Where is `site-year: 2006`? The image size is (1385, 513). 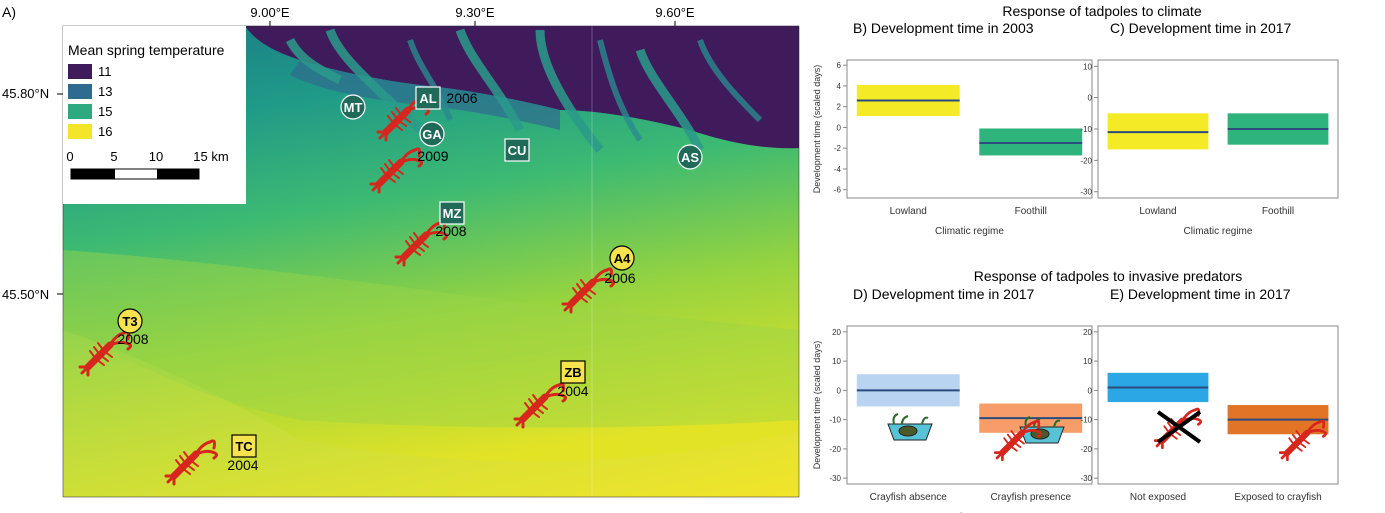
site-year: 2006 is located at coordinates (619, 278).